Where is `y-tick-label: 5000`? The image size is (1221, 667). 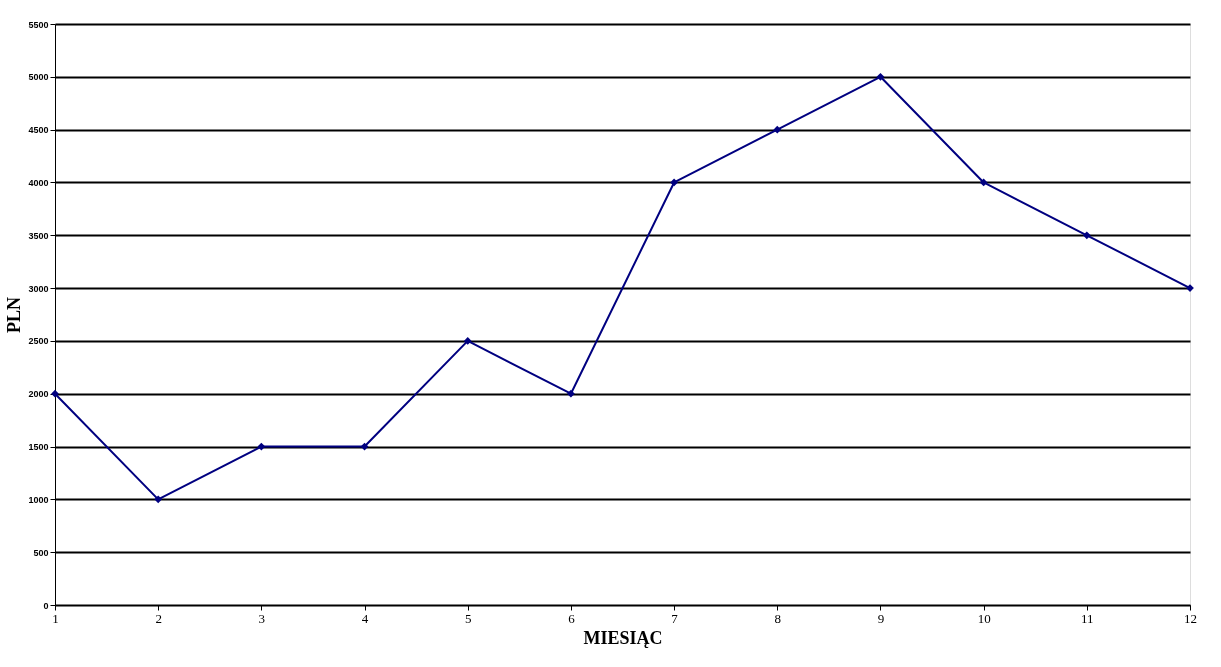
y-tick-label: 5000 is located at coordinates (38, 77).